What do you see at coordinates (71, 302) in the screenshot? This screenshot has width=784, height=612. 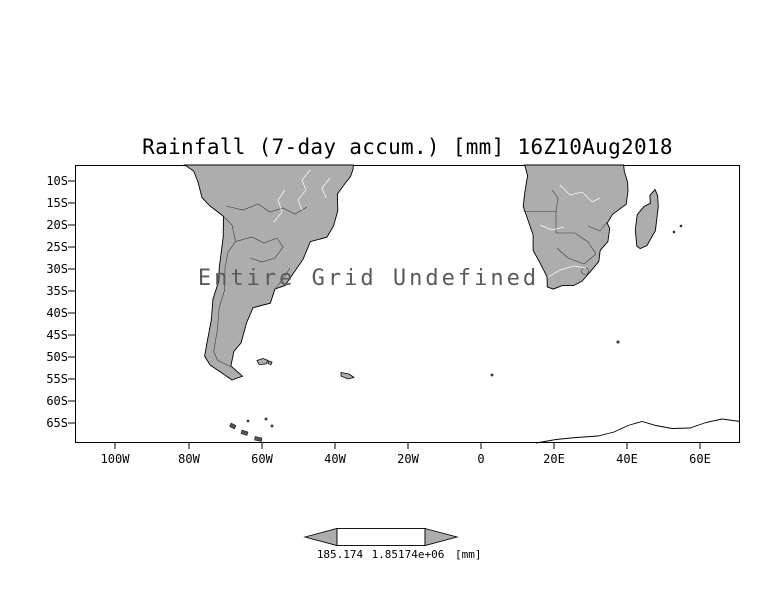 I see `lat-tick-marks` at bounding box center [71, 302].